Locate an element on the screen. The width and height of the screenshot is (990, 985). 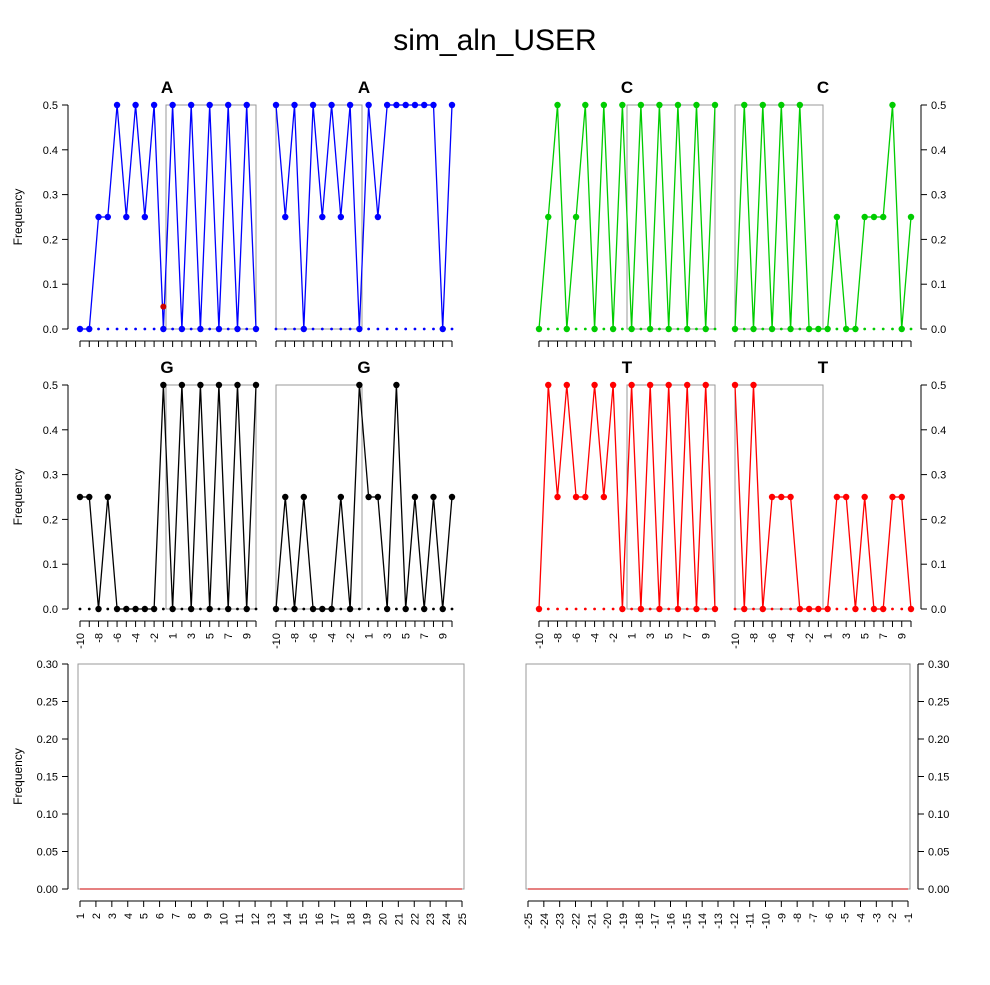
y-tick-label: 0.30 is located at coordinates (938, 665).